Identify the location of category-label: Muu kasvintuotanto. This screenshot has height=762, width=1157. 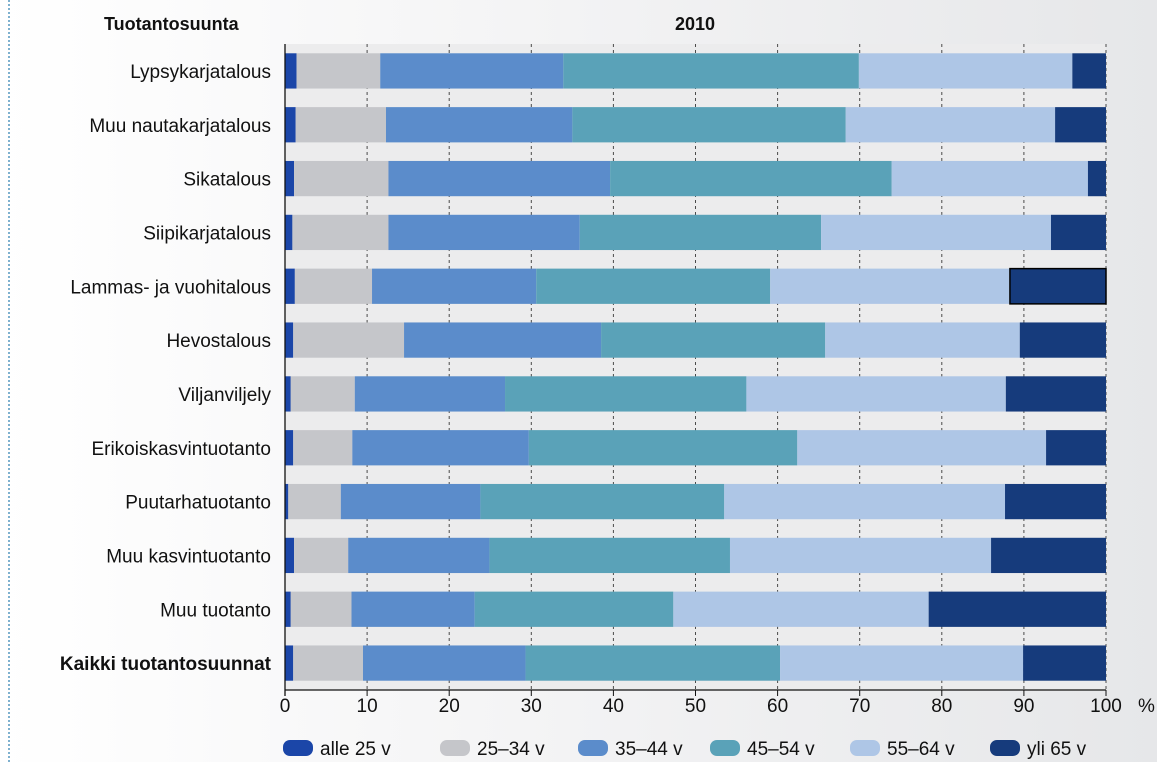
(188, 556).